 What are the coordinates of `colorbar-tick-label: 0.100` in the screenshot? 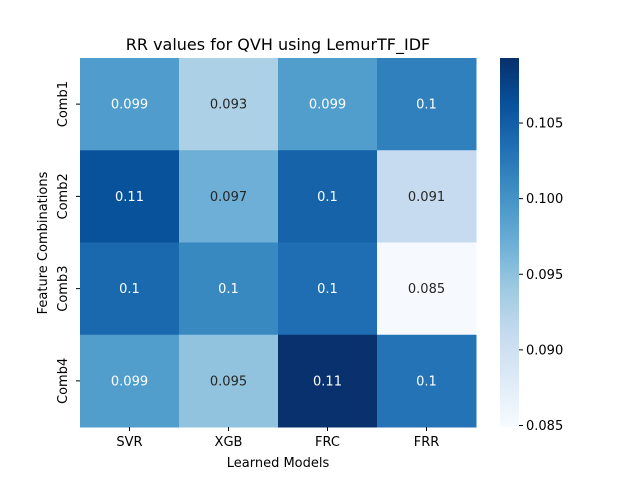 It's located at (544, 199).